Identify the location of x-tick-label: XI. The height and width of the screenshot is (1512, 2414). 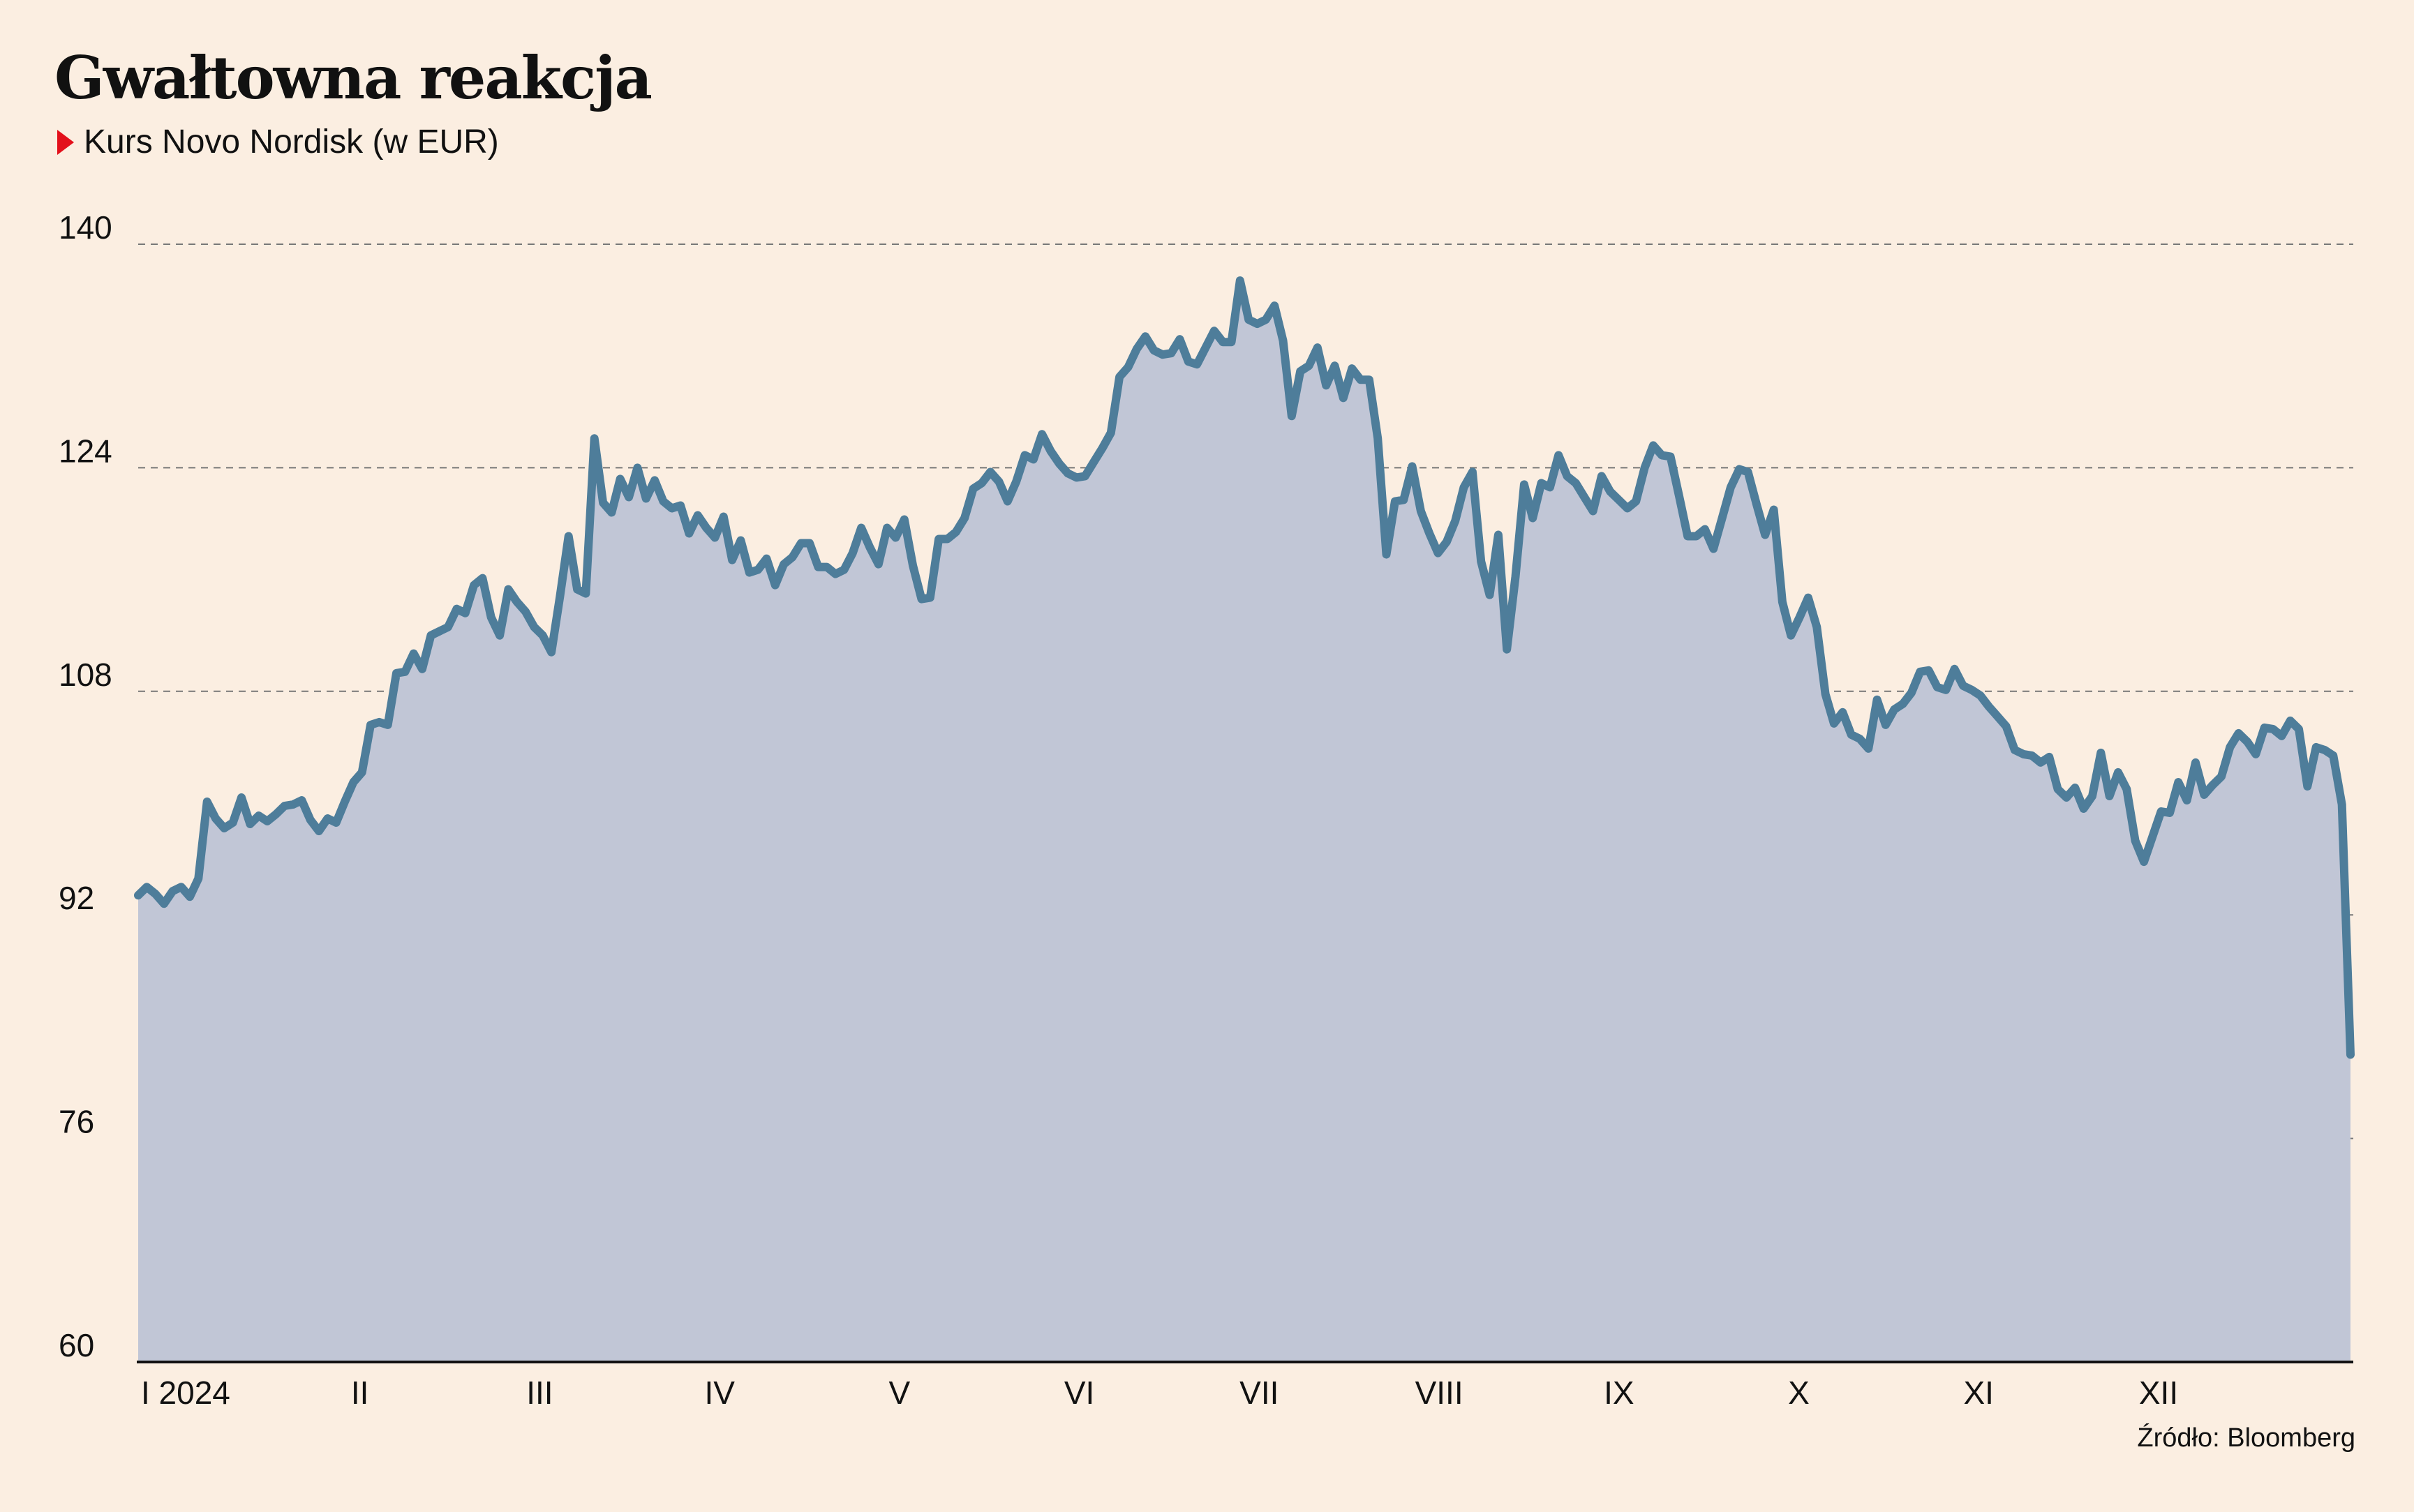
(1978, 1393).